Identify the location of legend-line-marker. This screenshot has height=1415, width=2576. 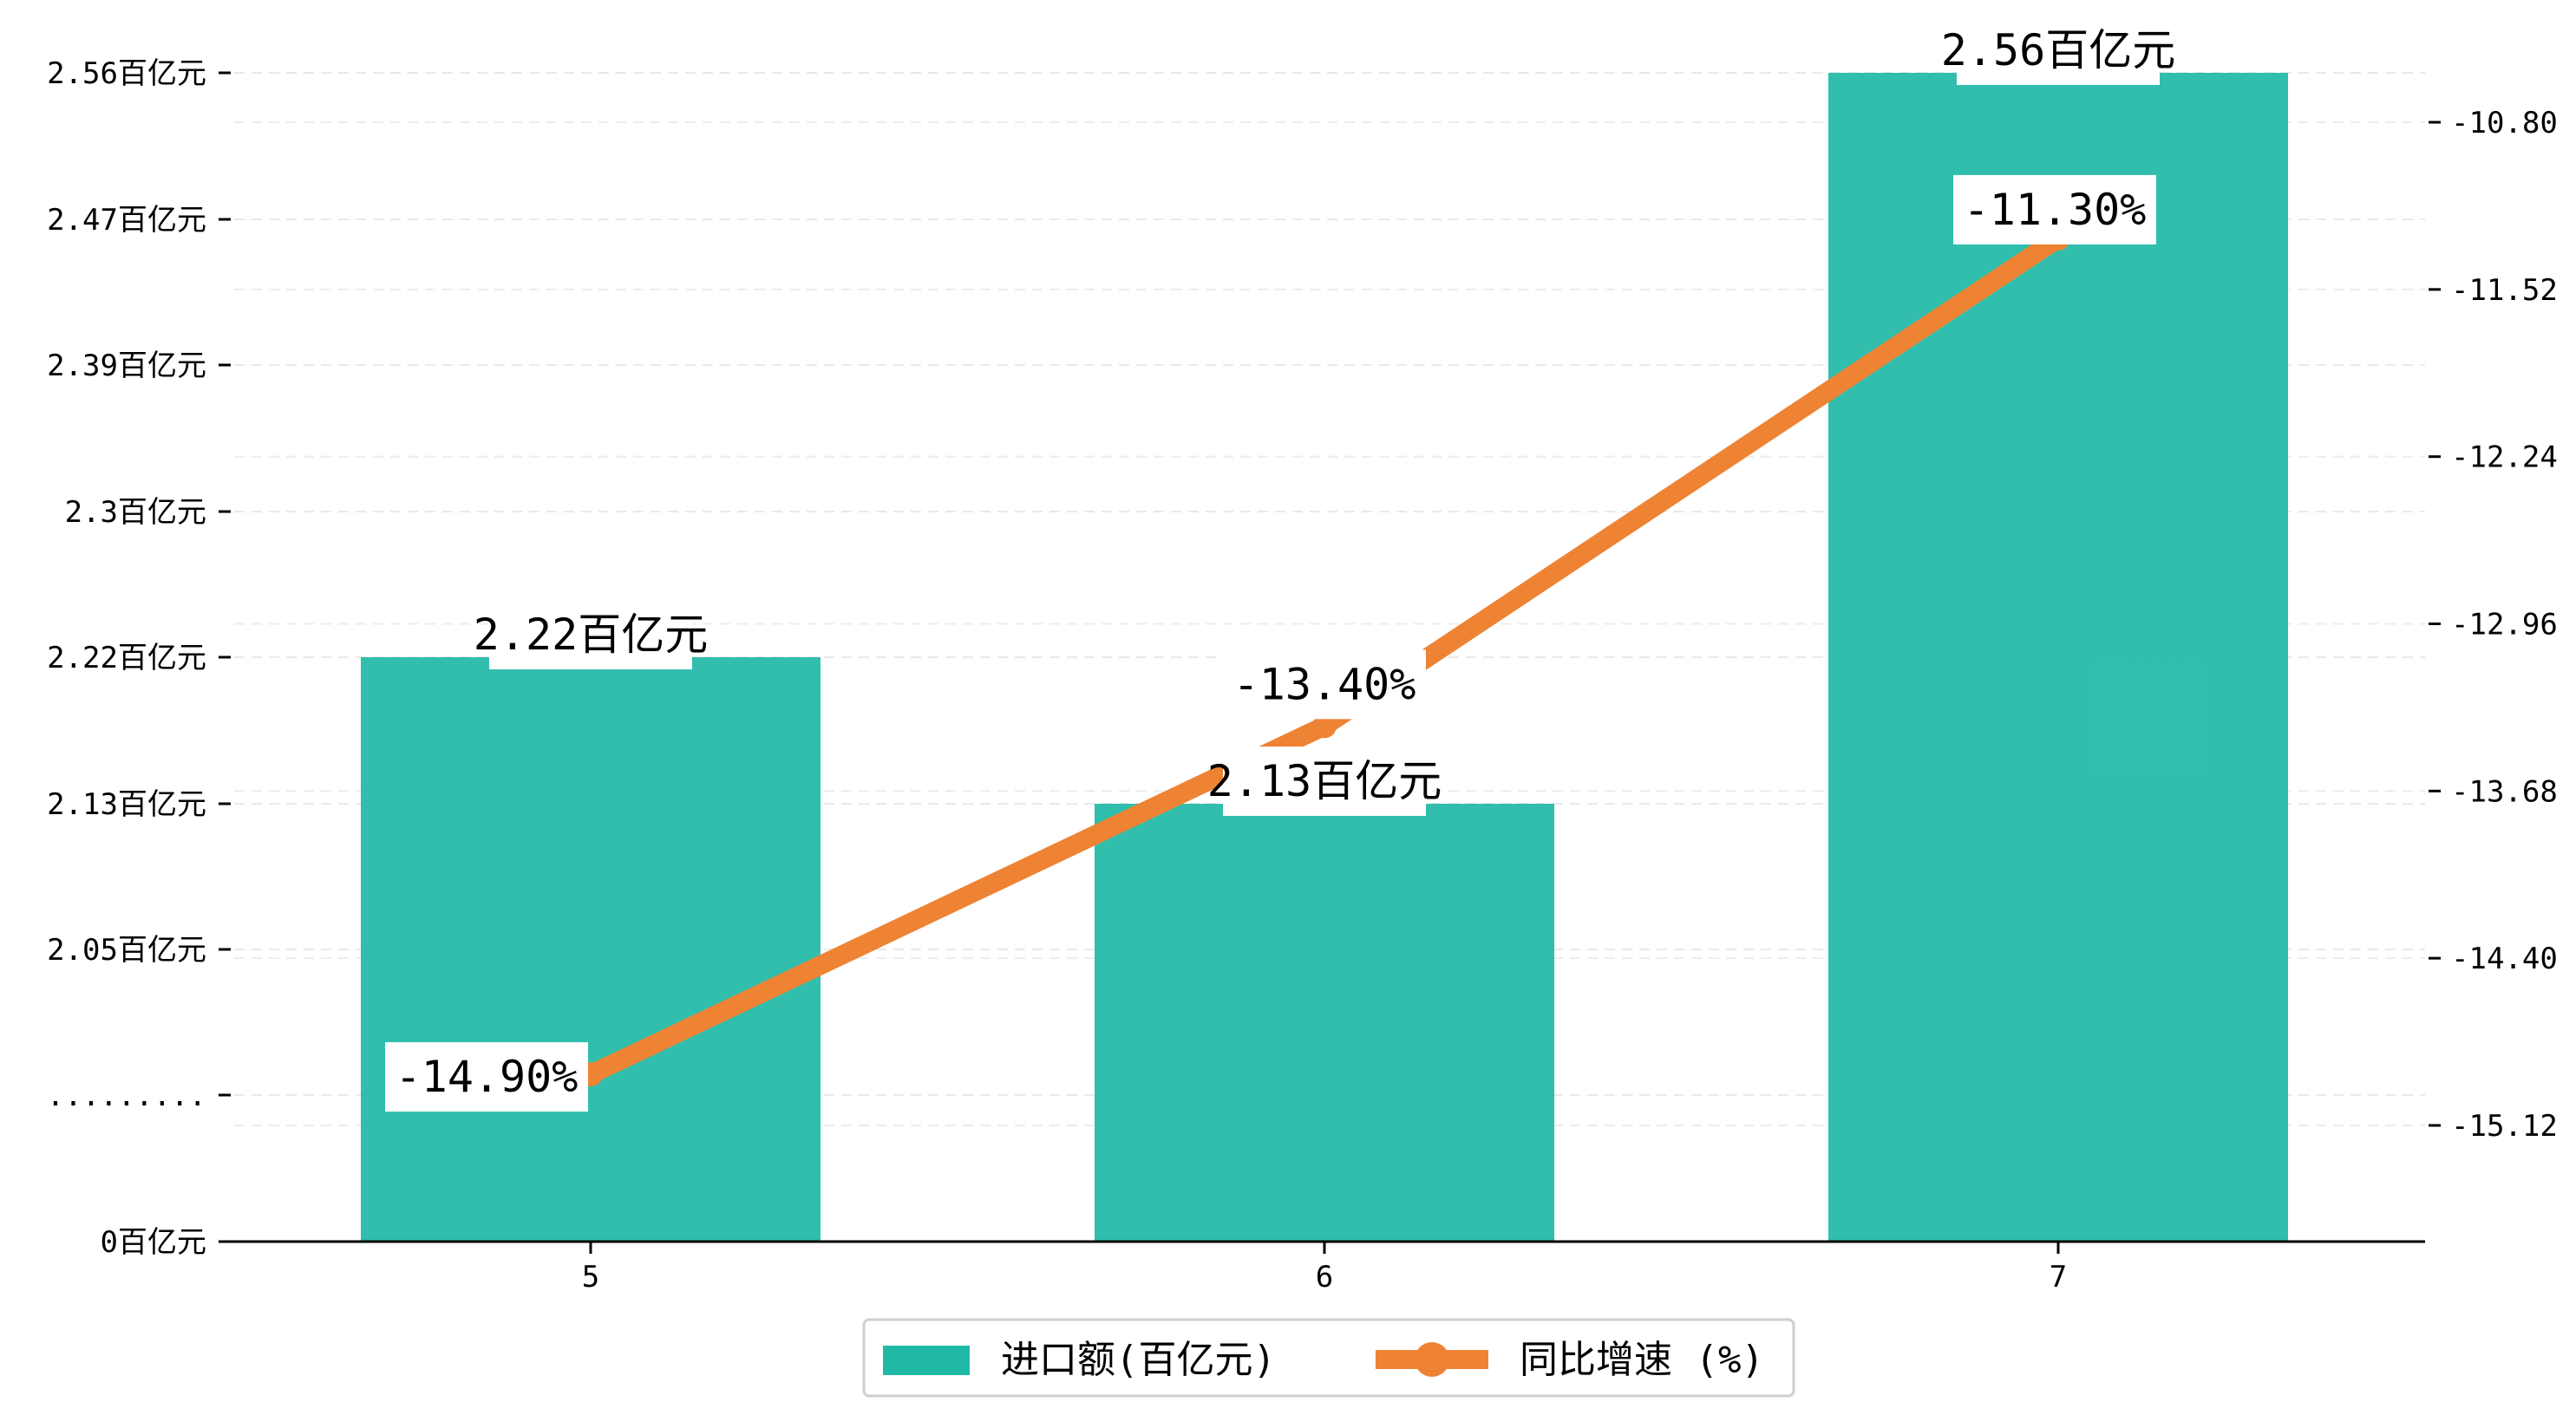
(1432, 1359).